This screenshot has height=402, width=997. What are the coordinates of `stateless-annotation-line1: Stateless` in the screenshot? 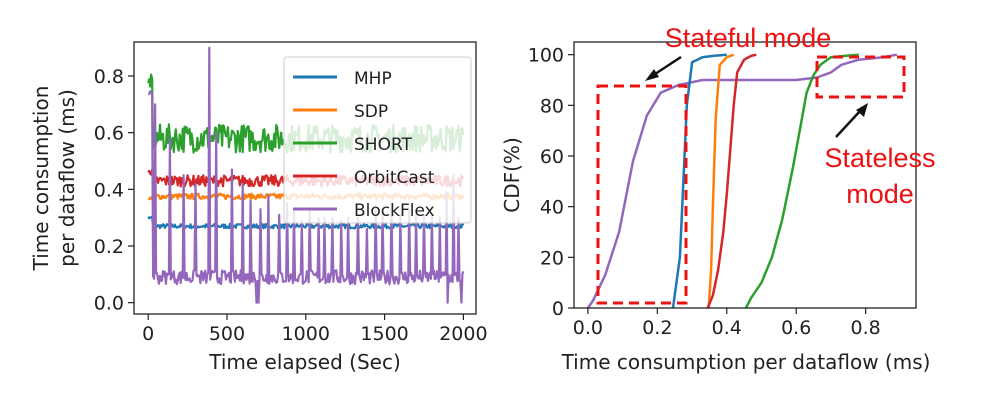 It's located at (879, 158).